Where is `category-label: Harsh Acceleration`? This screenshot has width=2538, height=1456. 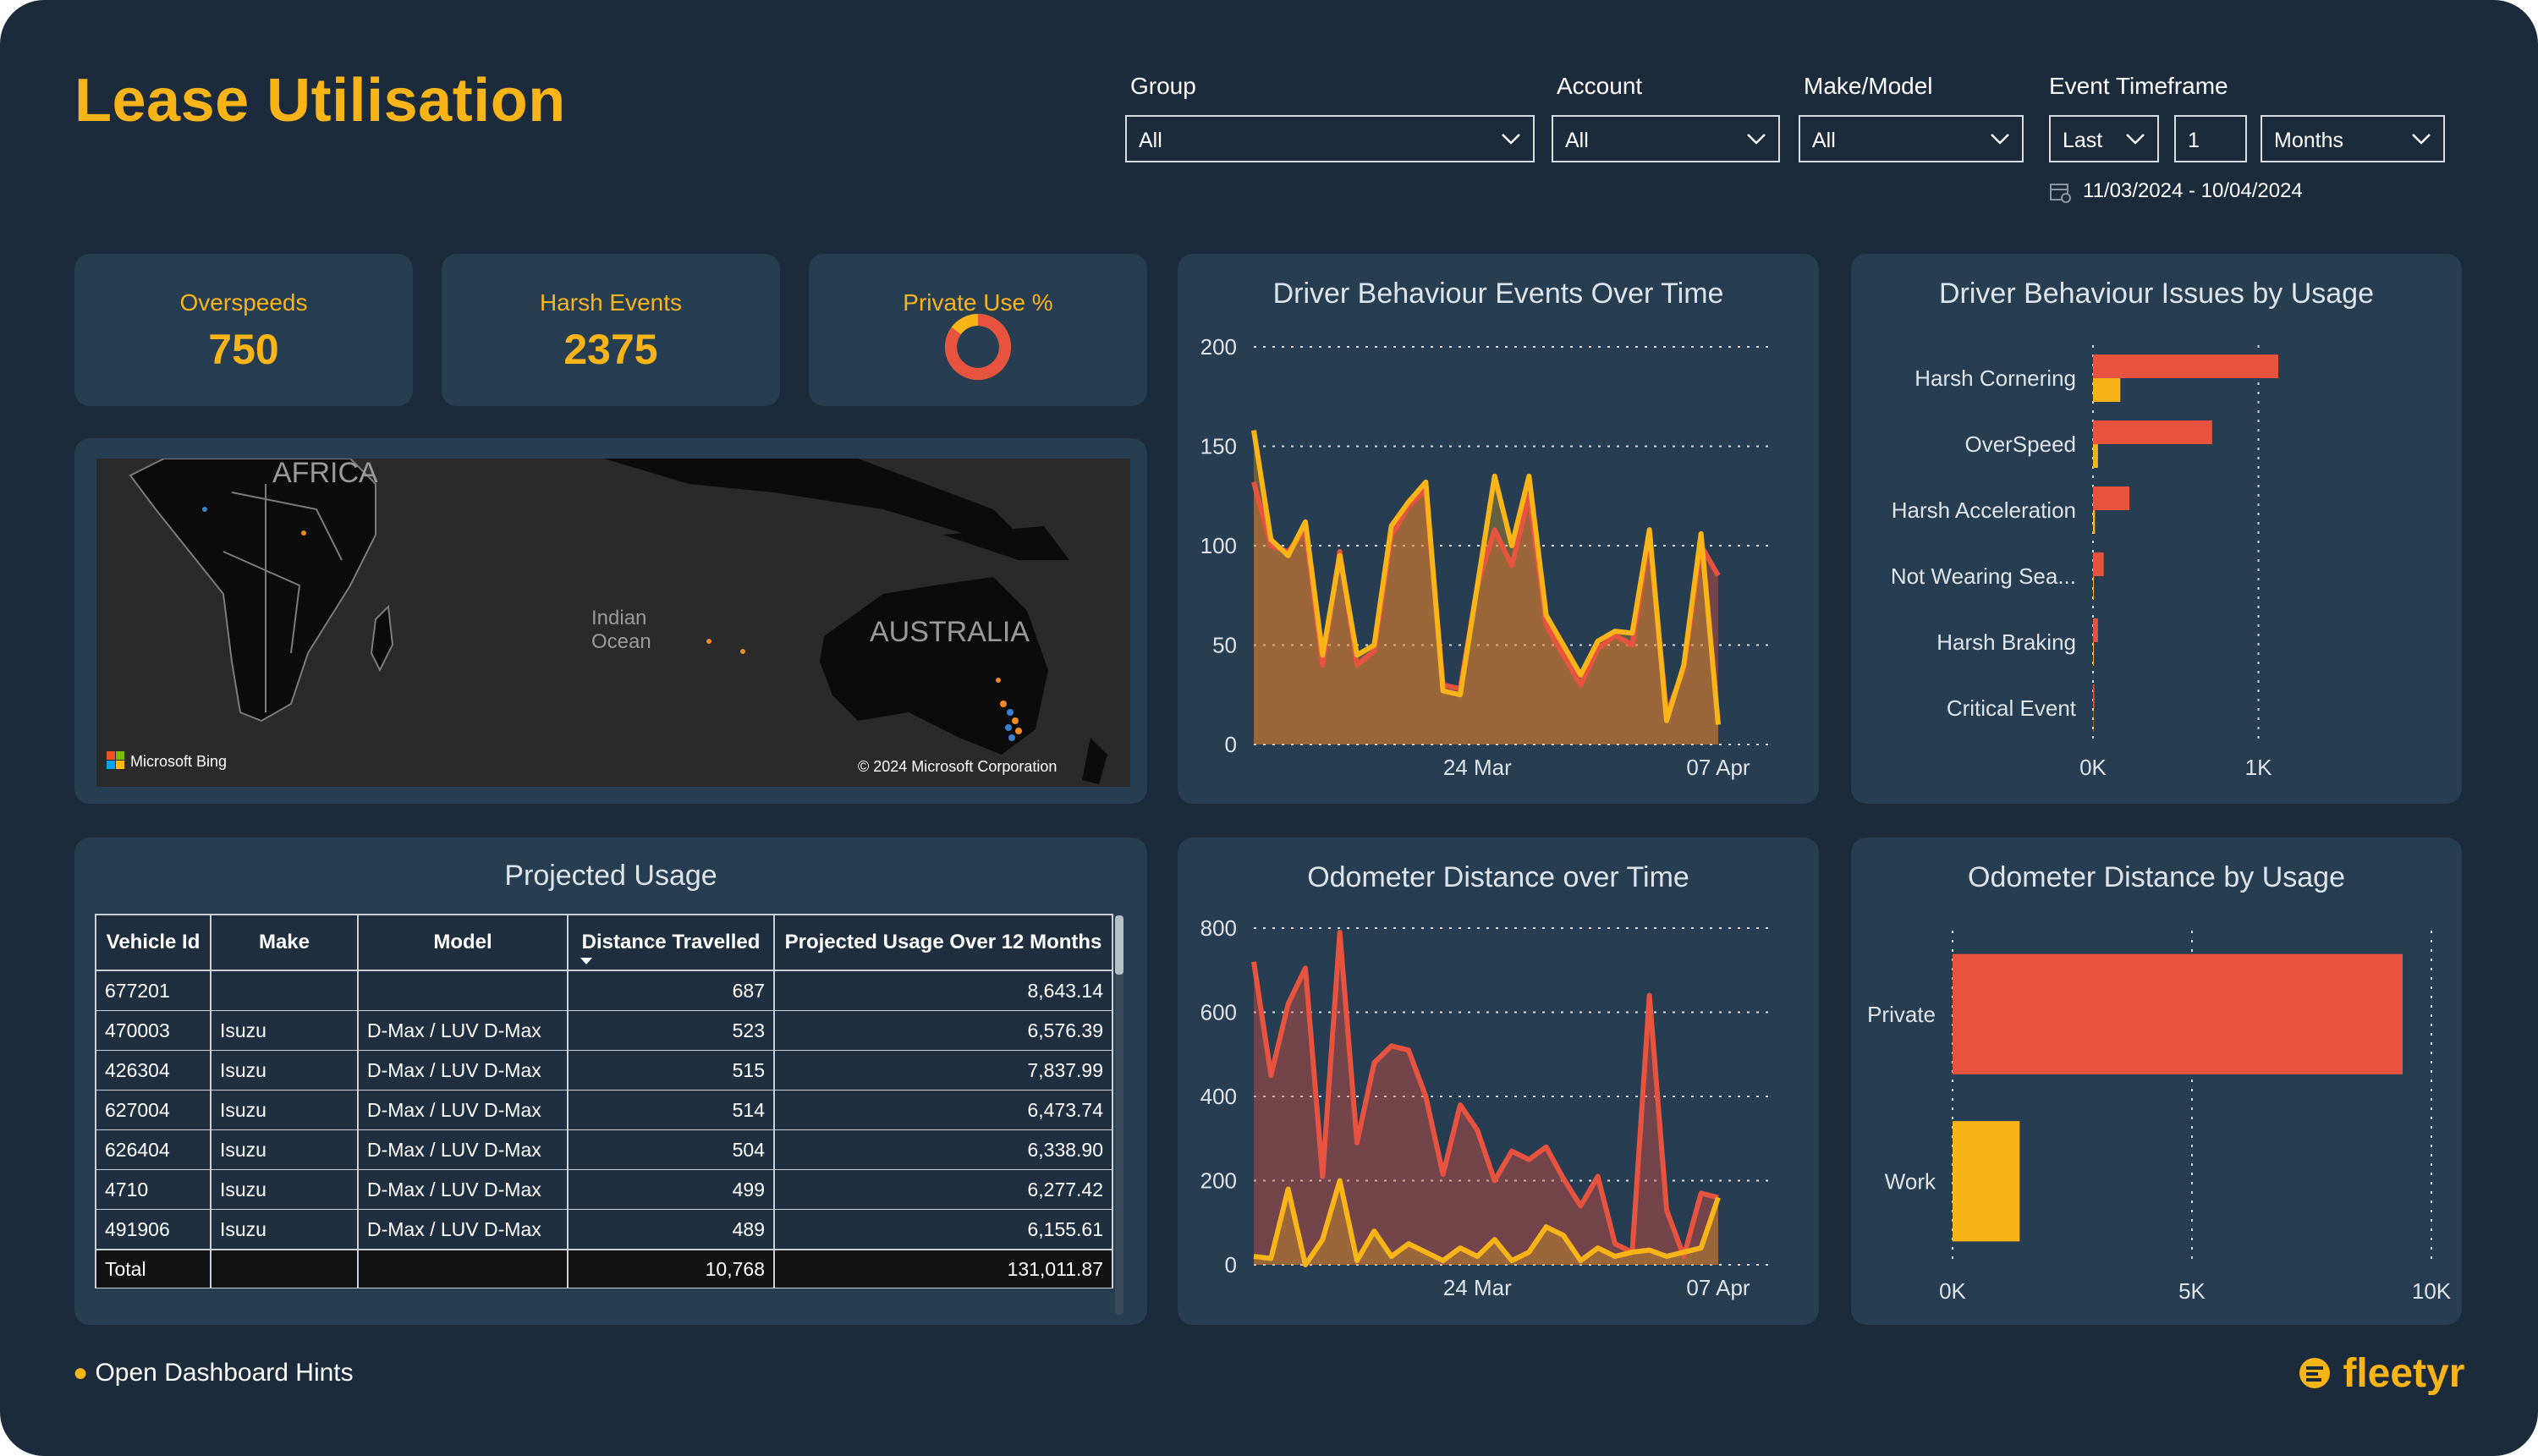 category-label: Harsh Acceleration is located at coordinates (1984, 510).